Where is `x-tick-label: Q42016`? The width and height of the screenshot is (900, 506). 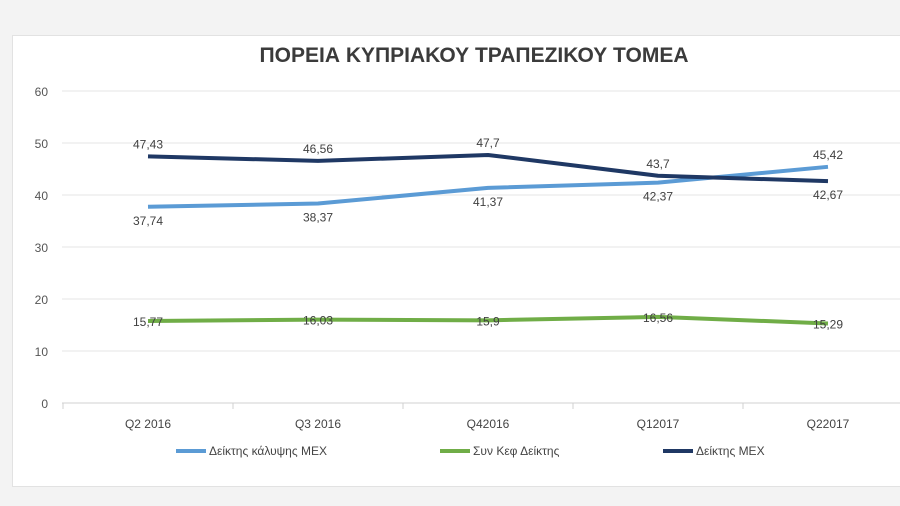
x-tick-label: Q42016 is located at coordinates (488, 424).